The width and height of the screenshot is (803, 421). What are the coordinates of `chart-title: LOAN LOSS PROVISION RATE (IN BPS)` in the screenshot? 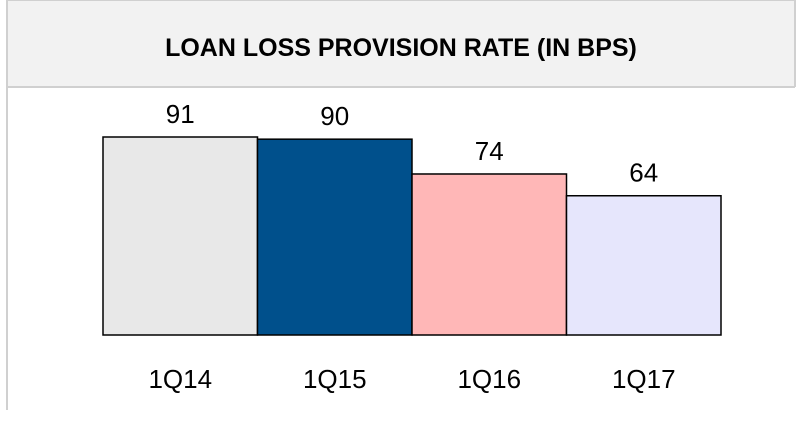 It's located at (401, 48).